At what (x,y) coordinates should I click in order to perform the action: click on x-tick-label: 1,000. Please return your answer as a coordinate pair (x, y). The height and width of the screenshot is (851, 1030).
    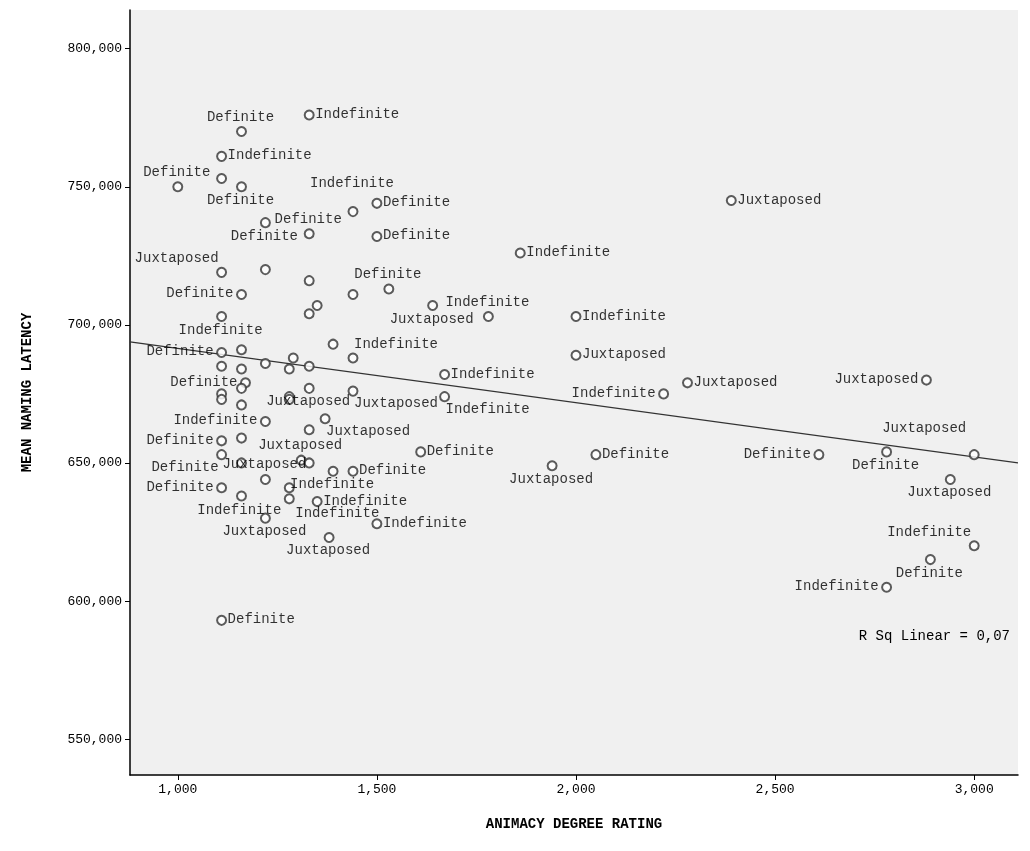
    Looking at the image, I should click on (178, 789).